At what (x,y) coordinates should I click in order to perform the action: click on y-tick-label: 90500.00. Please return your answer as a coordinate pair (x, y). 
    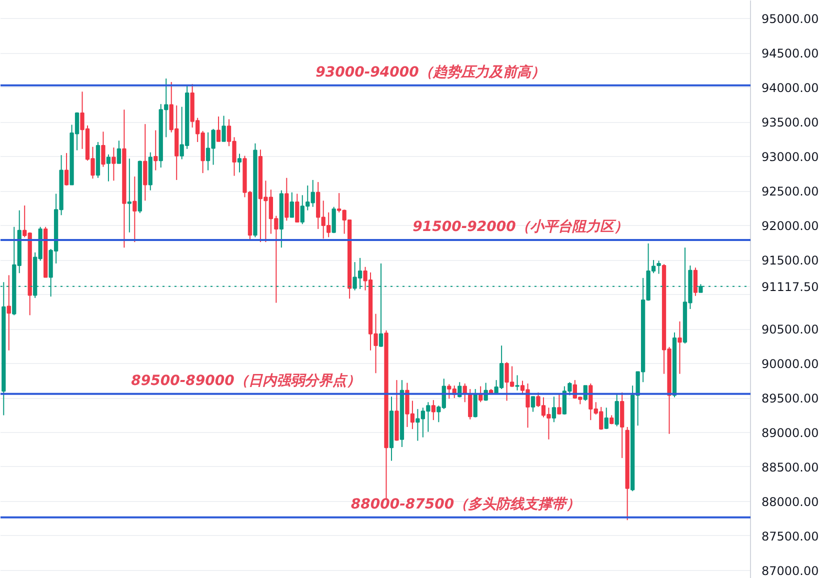
    Looking at the image, I should click on (790, 329).